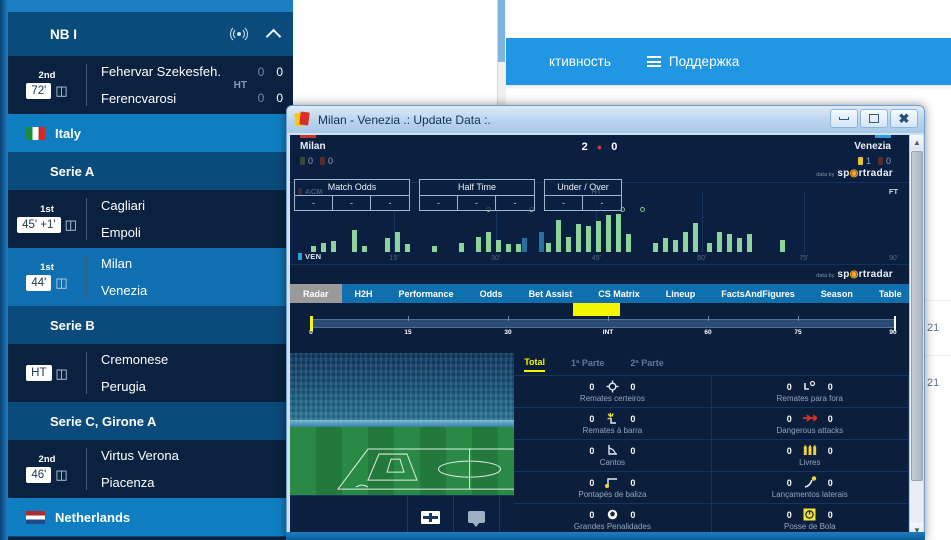 The width and height of the screenshot is (951, 540). I want to click on pitch-view-button, so click(430, 516).